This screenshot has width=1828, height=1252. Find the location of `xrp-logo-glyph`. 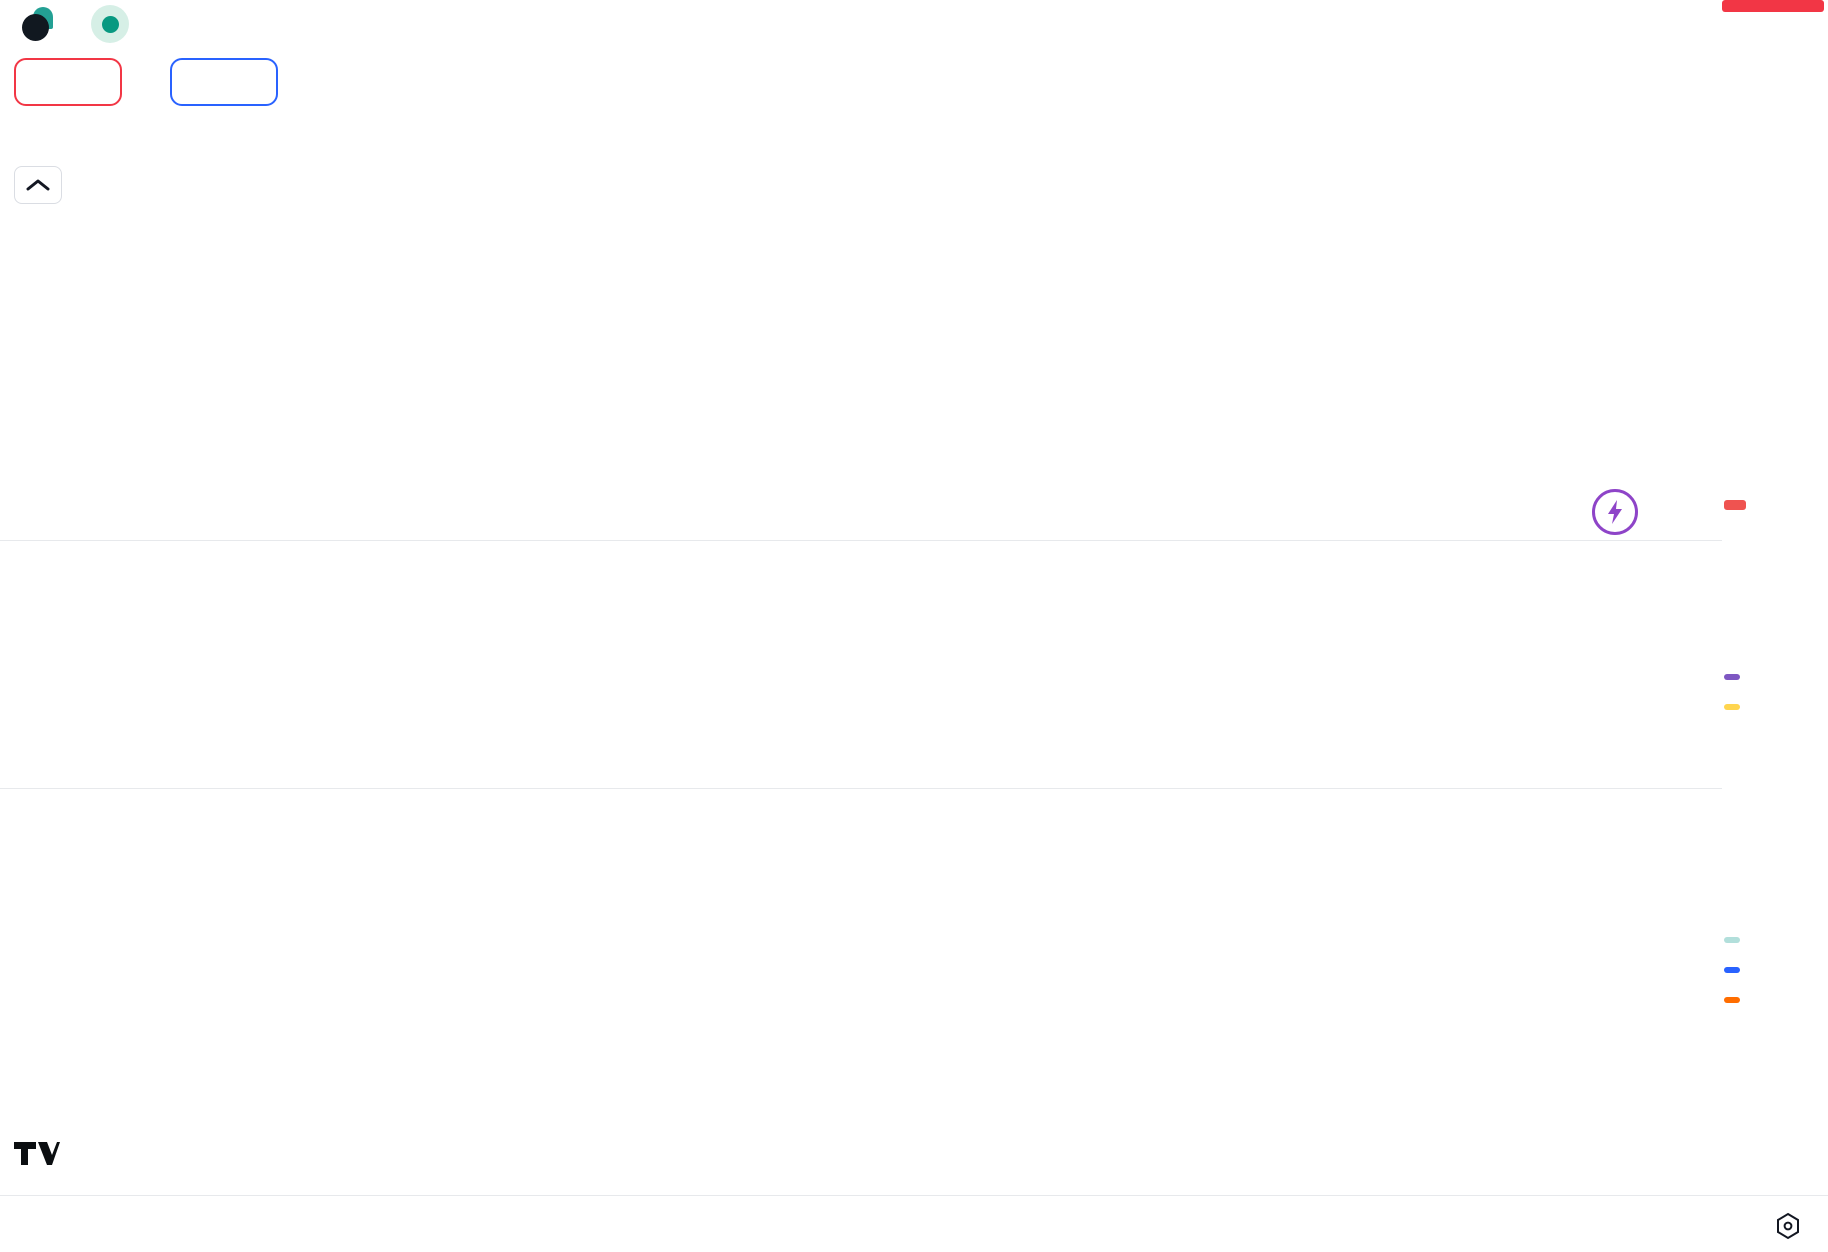

xrp-logo-glyph is located at coordinates (35, 27).